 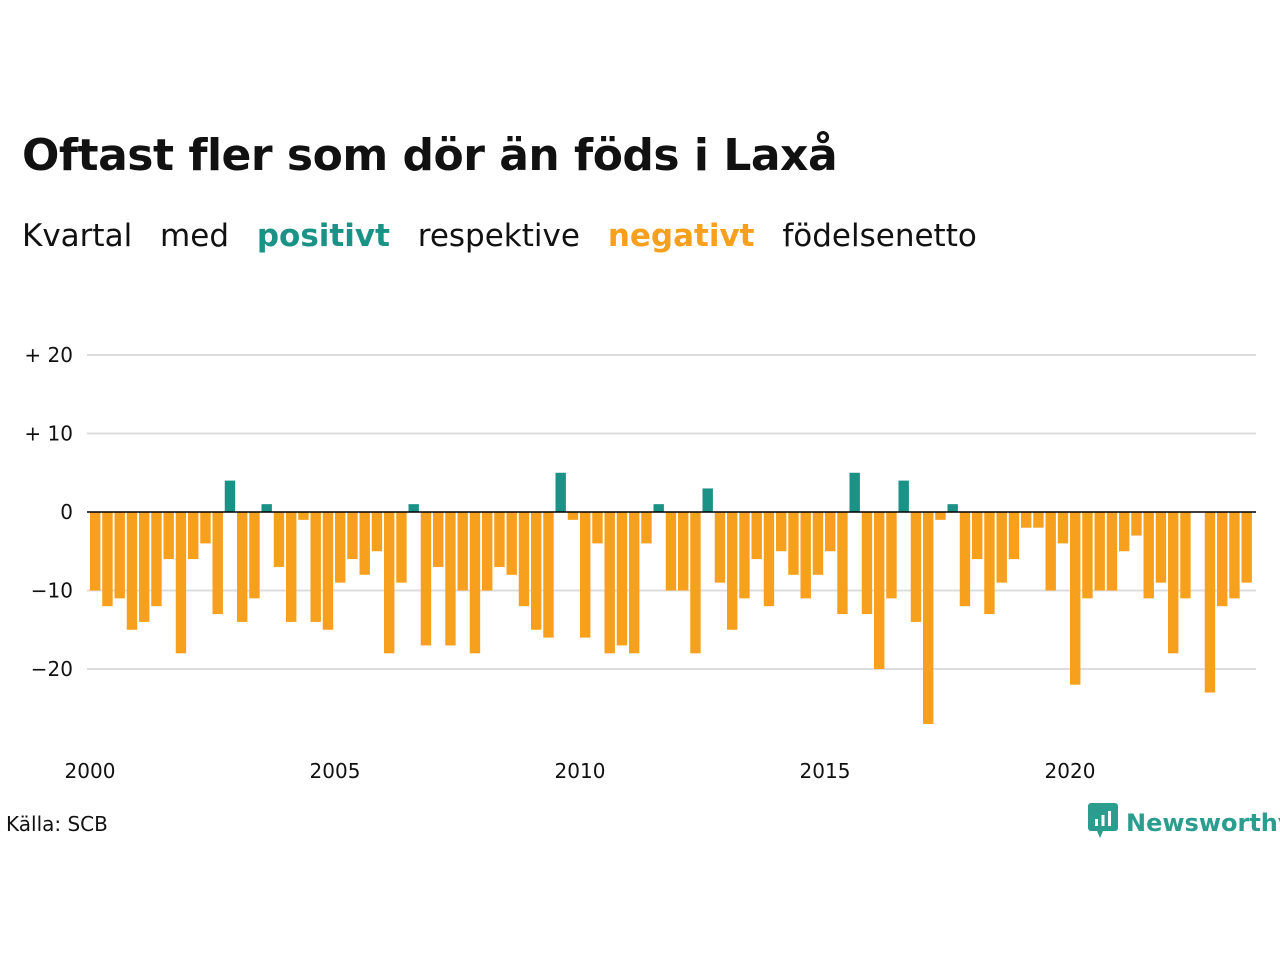 I want to click on brand-name: Newsworthy, so click(x=1203, y=823).